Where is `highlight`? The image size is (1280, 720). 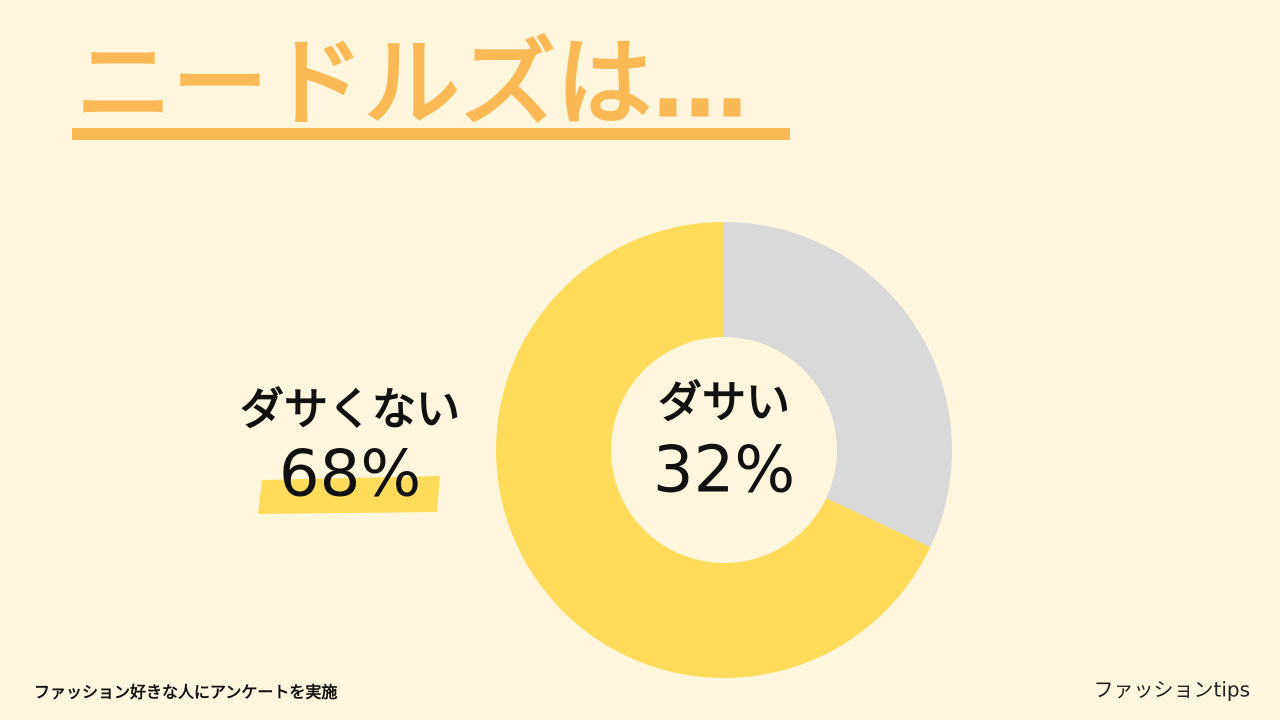
highlight is located at coordinates (349, 495).